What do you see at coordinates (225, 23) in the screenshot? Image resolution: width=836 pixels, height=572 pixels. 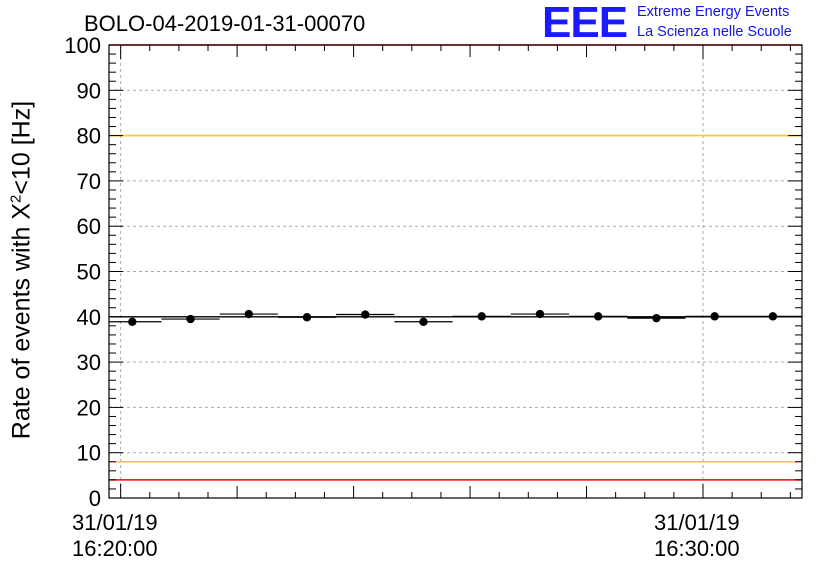 I see `chart-title: BOLO-04-2019-01-31-00070` at bounding box center [225, 23].